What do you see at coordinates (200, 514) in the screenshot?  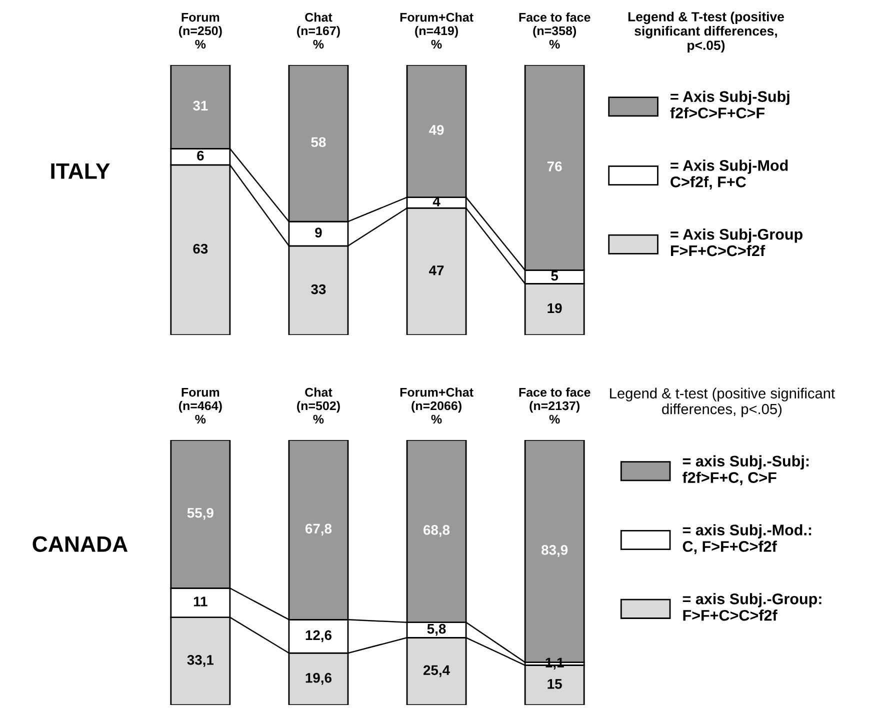 I see `data-label: 55,9` at bounding box center [200, 514].